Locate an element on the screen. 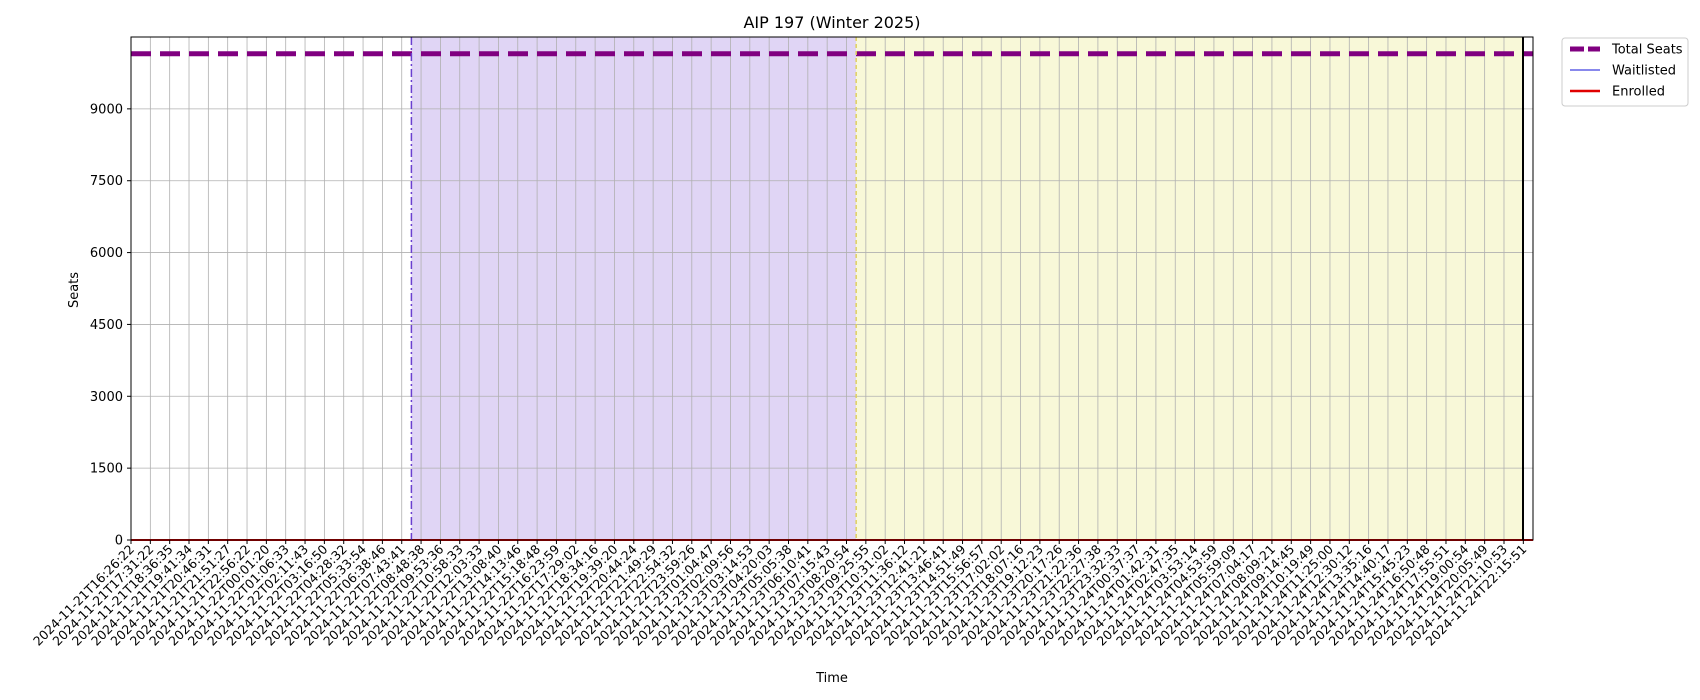 The width and height of the screenshot is (1700, 700). y-tick-label: 7500 is located at coordinates (106, 181).